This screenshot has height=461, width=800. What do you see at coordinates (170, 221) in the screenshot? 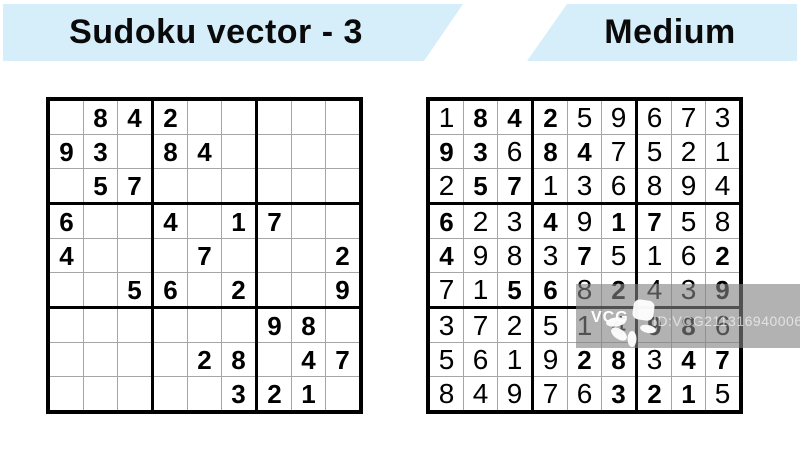
I see `puzzle-cell-r4c4: 4` at bounding box center [170, 221].